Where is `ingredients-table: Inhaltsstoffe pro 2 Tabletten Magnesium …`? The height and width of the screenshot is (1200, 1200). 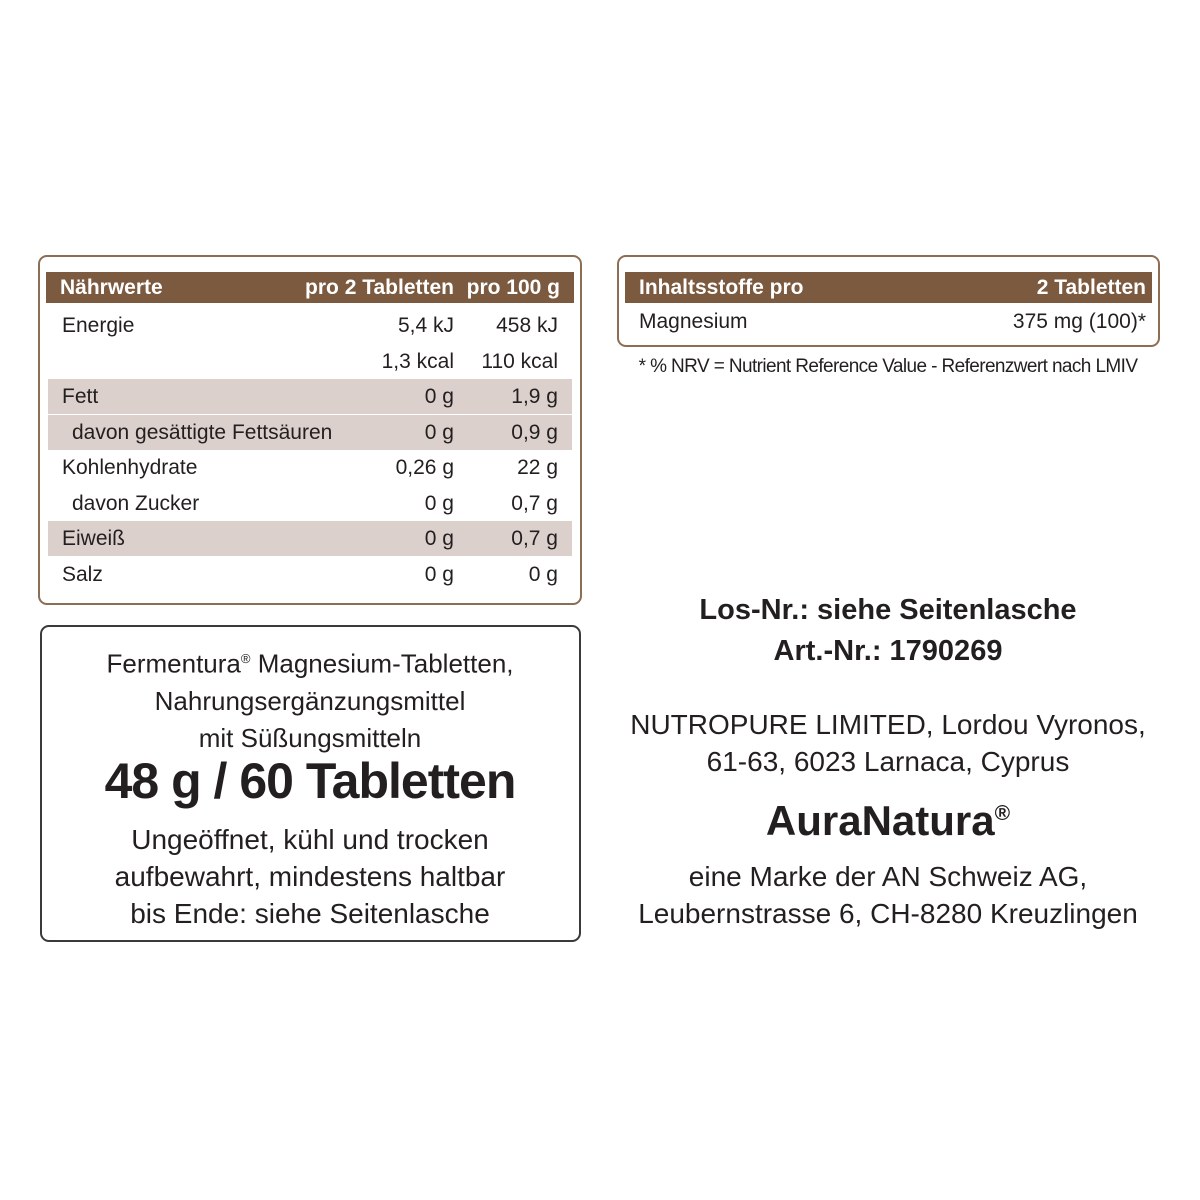 ingredients-table: Inhaltsstoffe pro 2 Tabletten Magnesium … is located at coordinates (888, 301).